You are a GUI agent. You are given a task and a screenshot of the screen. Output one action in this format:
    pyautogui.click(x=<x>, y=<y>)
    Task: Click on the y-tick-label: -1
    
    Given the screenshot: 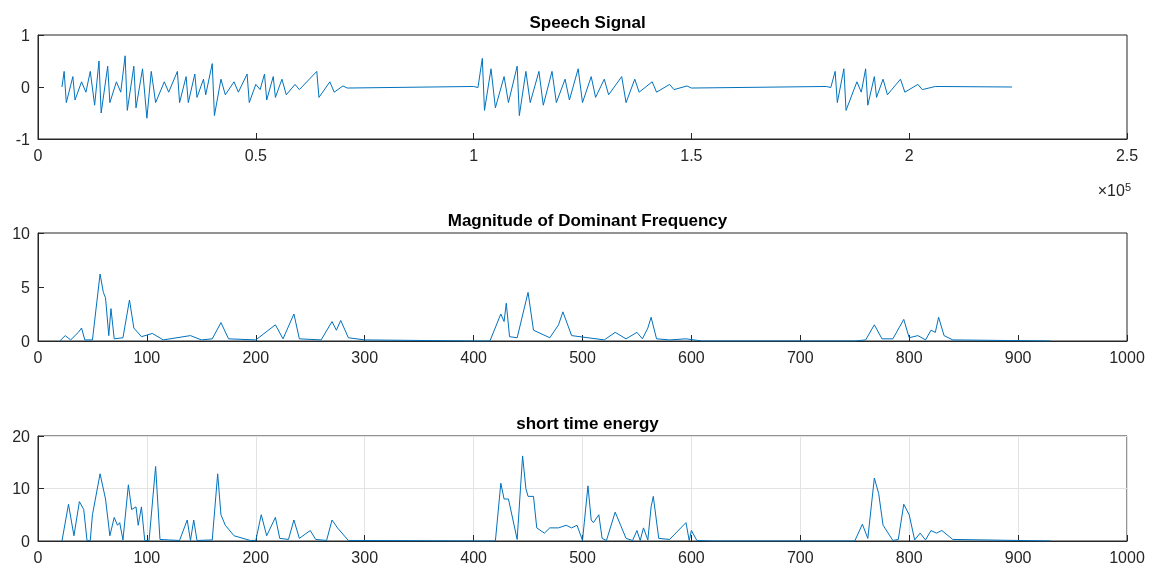 What is the action you would take?
    pyautogui.click(x=23, y=139)
    